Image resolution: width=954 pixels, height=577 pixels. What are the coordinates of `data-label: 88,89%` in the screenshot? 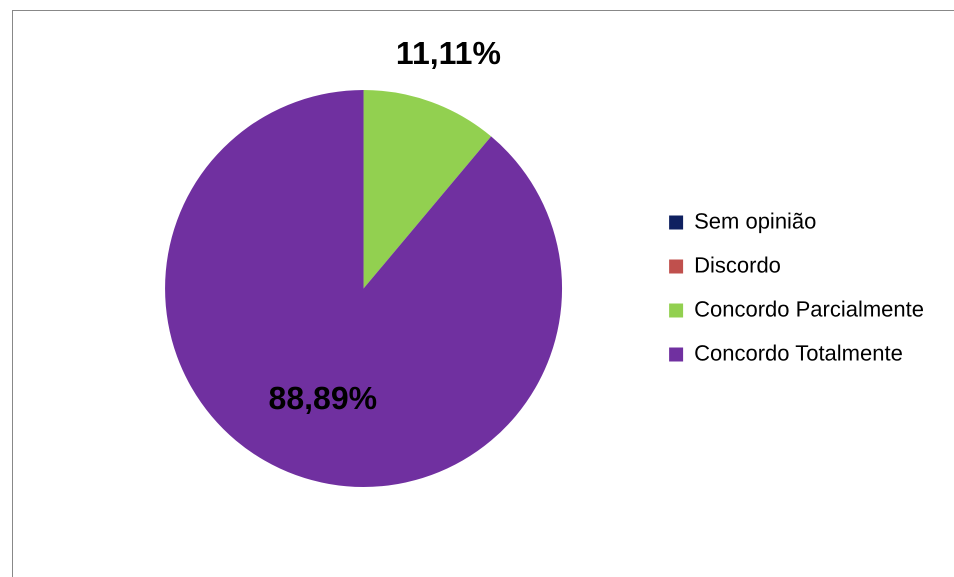 It's located at (323, 398).